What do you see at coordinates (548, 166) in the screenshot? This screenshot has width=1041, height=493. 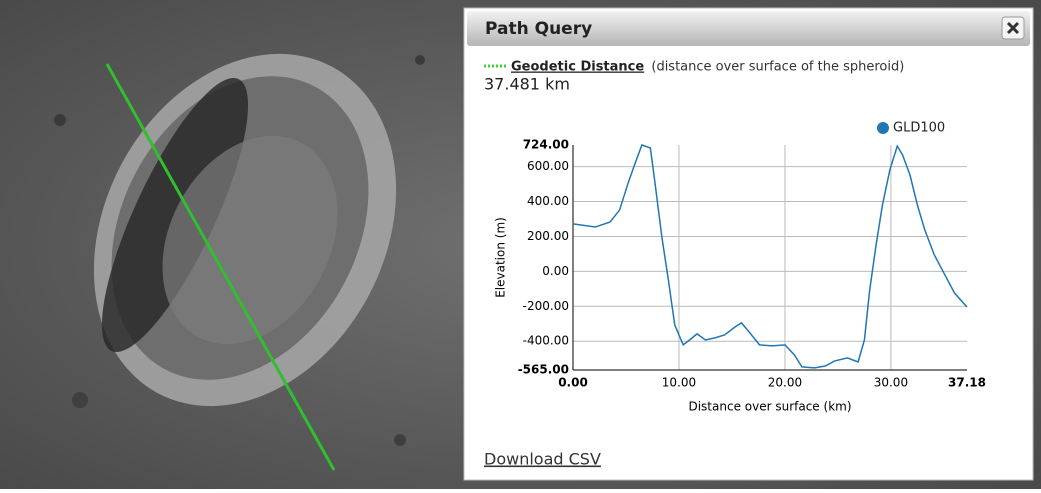 I see `y-tick-label: 600.00` at bounding box center [548, 166].